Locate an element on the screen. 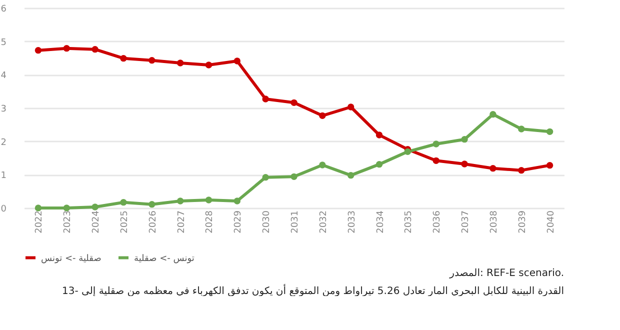  y-tick-label: 6 is located at coordinates (3, 9).